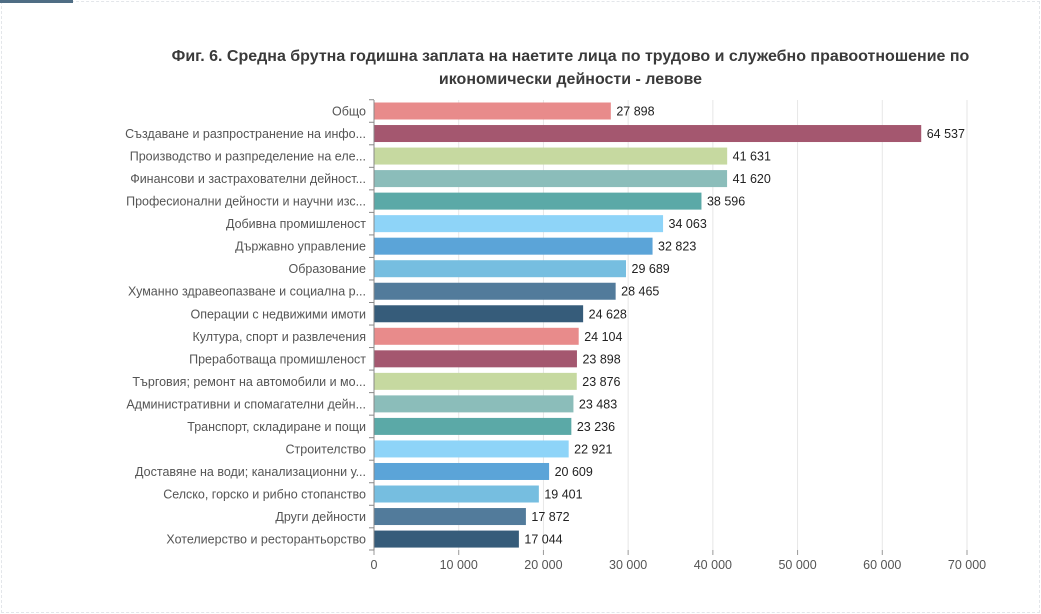  I want to click on x-tick-label: 10 000, so click(459, 565).